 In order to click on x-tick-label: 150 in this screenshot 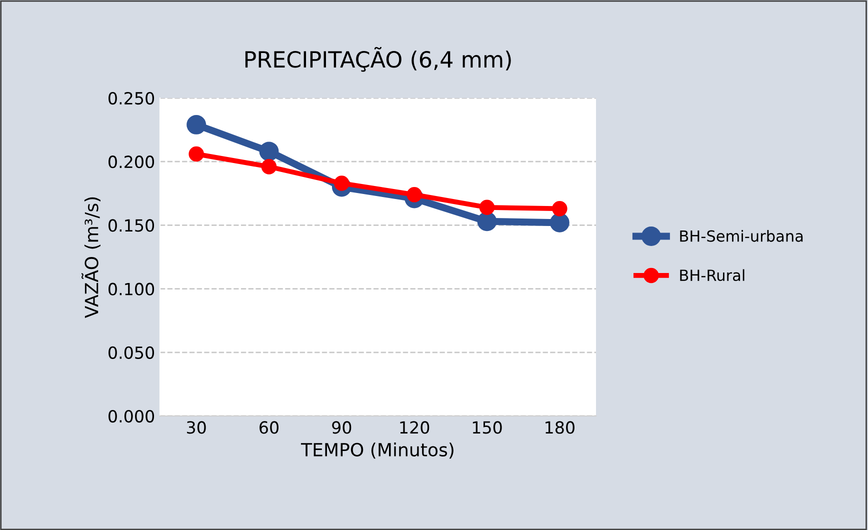, I will do `click(487, 427)`.